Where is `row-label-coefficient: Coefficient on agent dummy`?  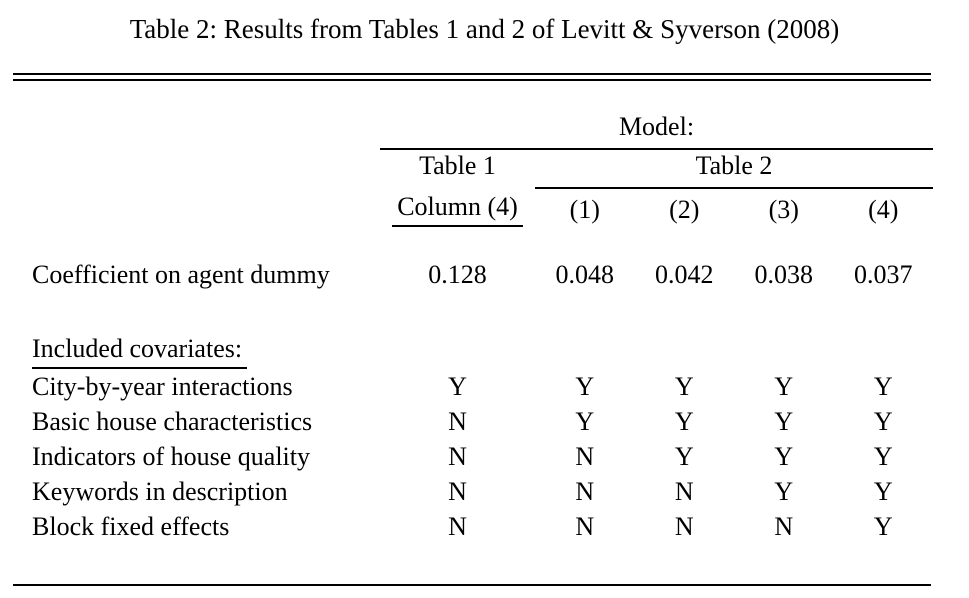
row-label-coefficient: Coefficient on agent dummy is located at coordinates (181, 274).